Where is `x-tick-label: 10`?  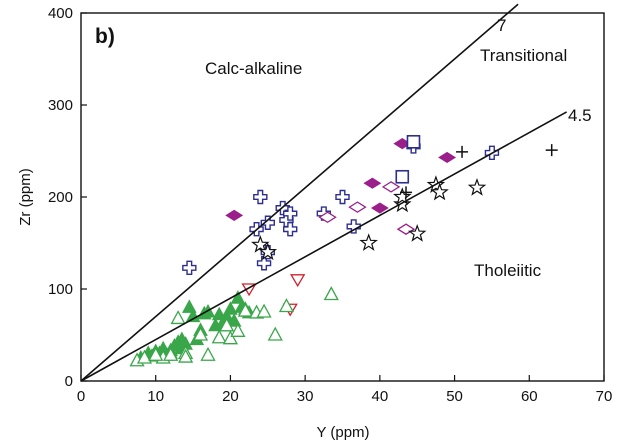
x-tick-label: 10 is located at coordinates (155, 396).